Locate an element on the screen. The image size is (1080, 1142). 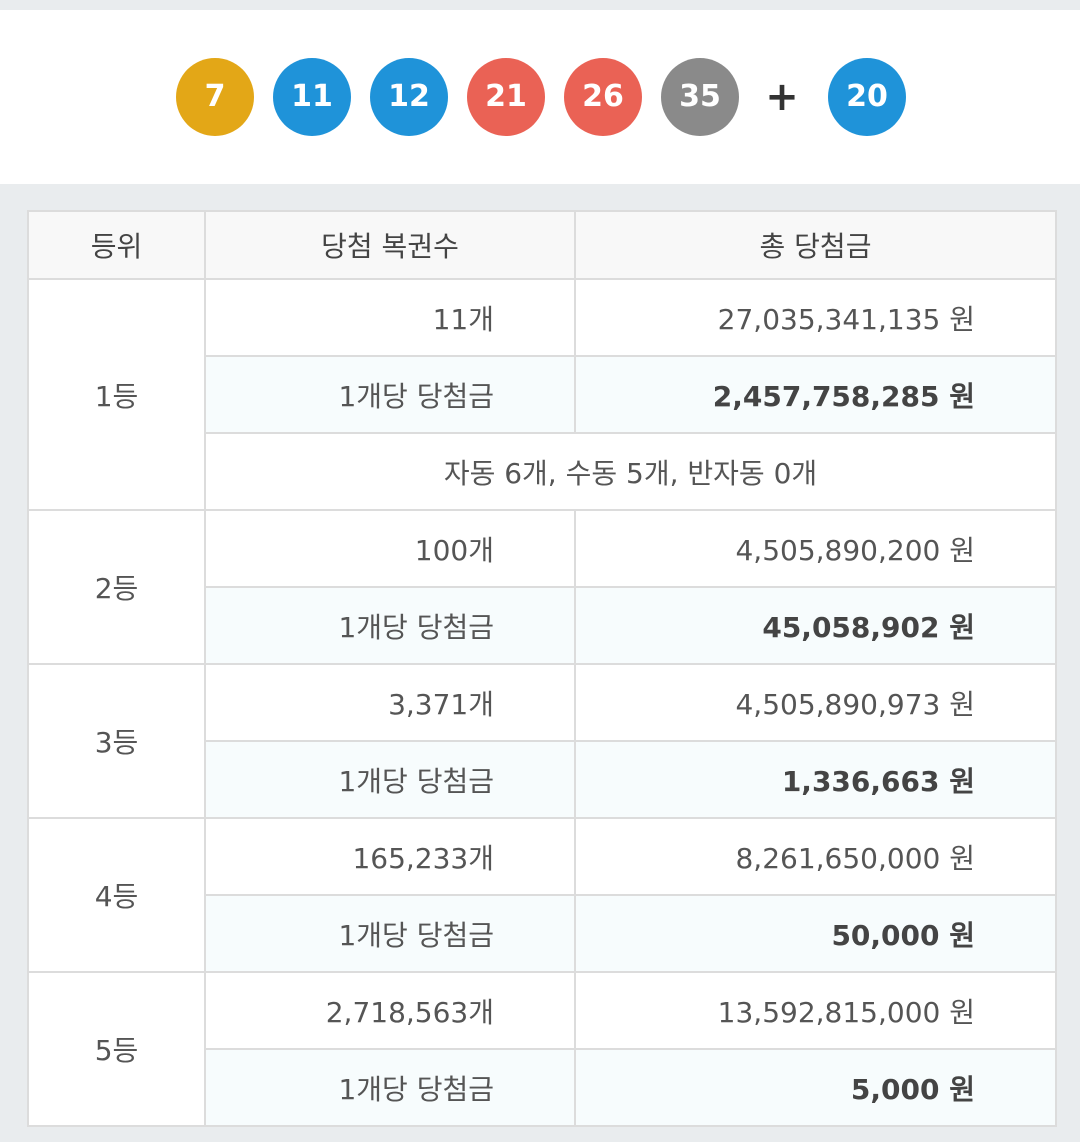
table-row: 1개당 당첨금 45,058,902 원 is located at coordinates (542, 625).